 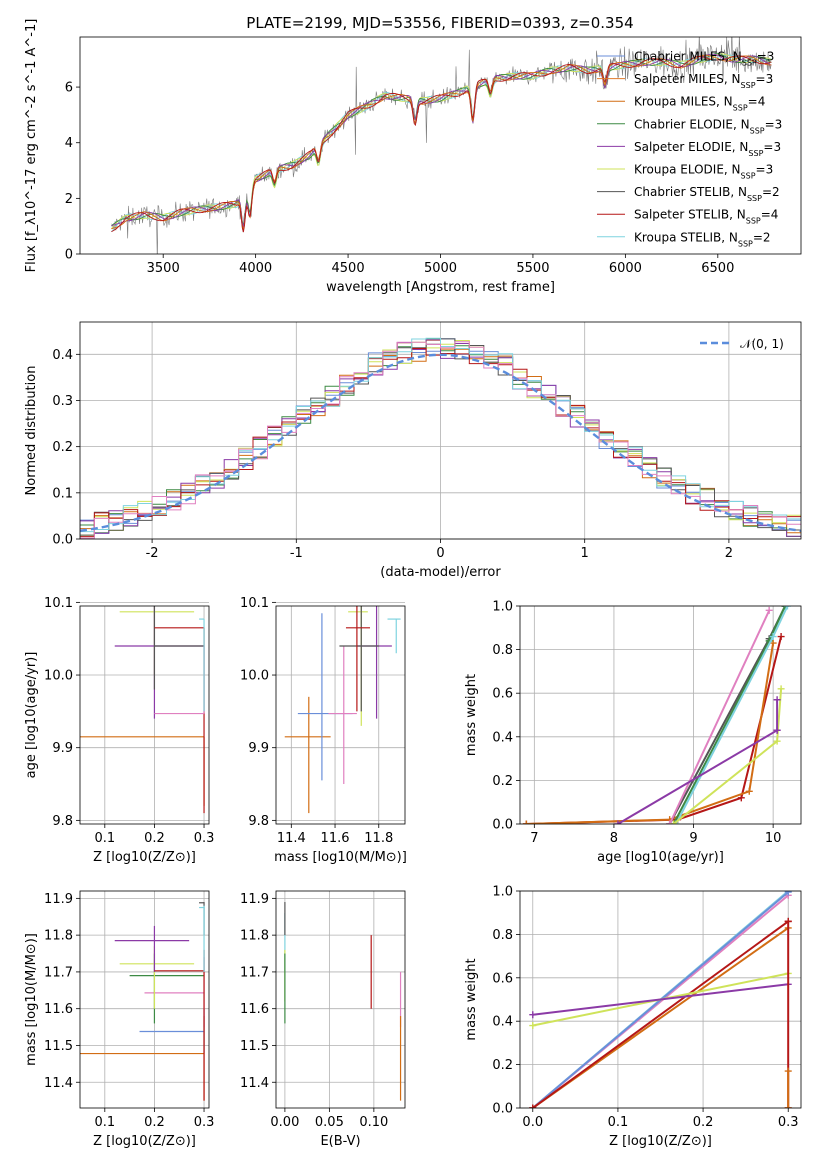 I want to click on spectrum-legend-label: Chabrier ELODIE, NSSP=3, so click(x=708, y=126).